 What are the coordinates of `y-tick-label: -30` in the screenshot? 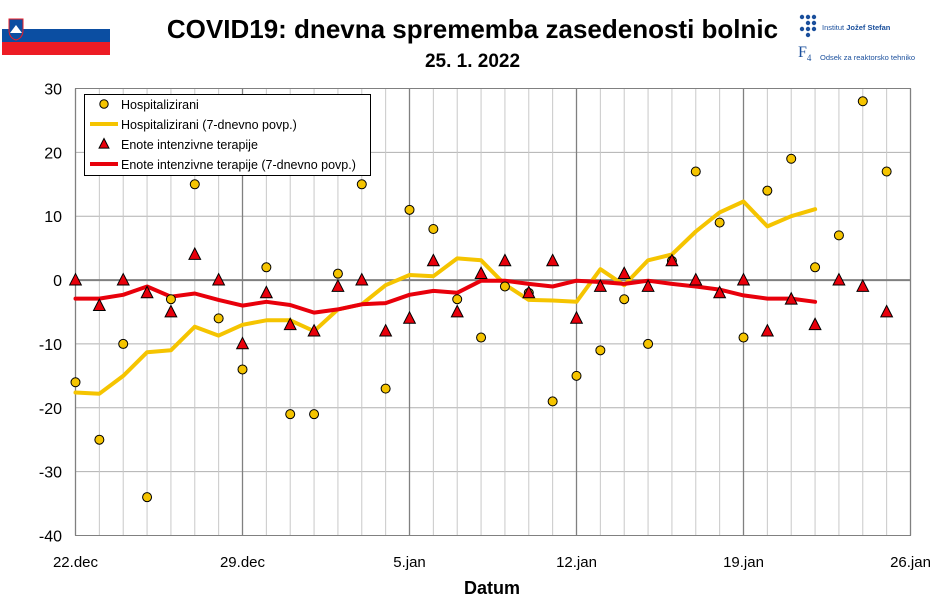 It's located at (50, 473).